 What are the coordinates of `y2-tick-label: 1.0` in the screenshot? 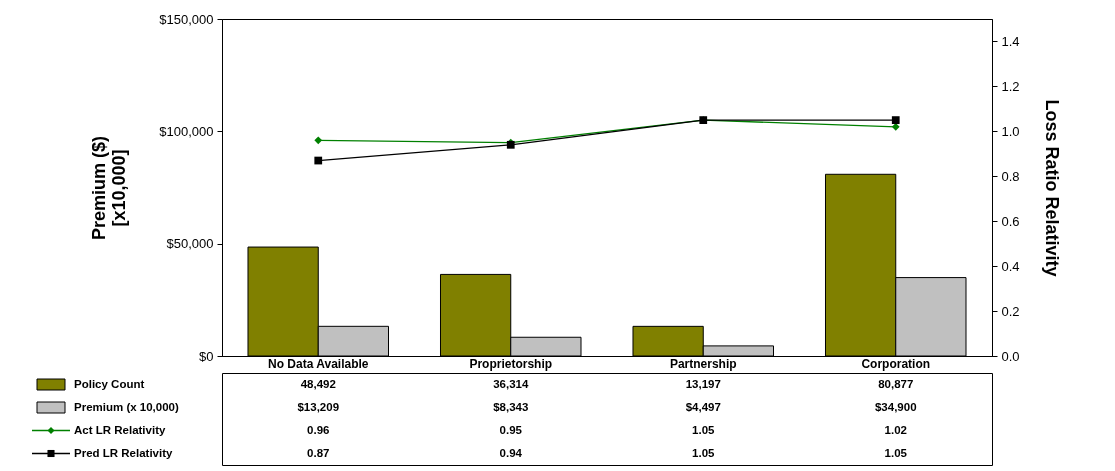 It's located at (1010, 131).